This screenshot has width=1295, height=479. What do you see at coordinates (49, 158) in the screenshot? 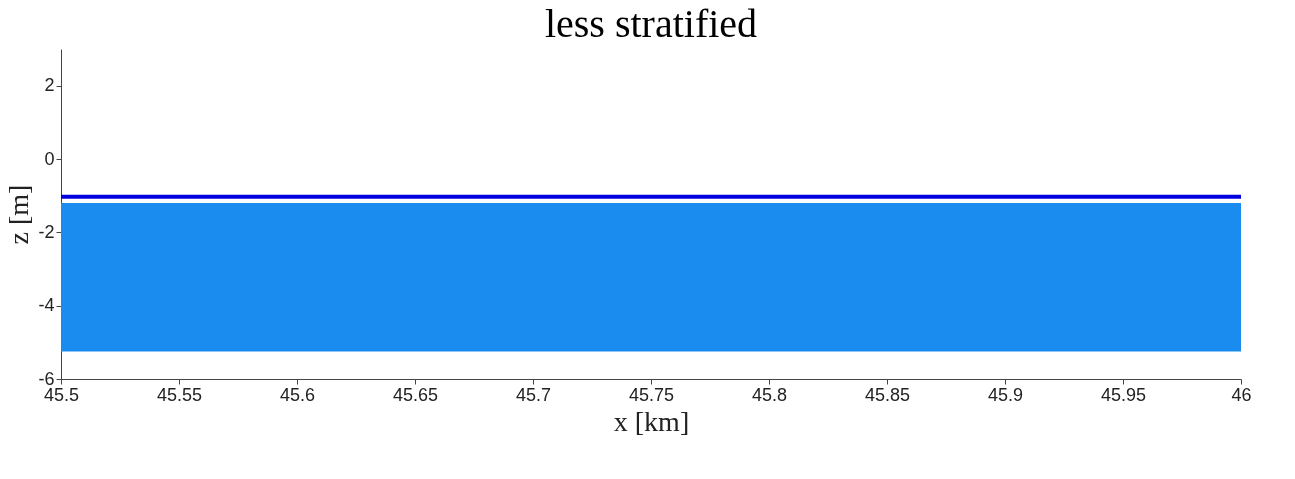
I see `y-tick-label: 0` at bounding box center [49, 158].